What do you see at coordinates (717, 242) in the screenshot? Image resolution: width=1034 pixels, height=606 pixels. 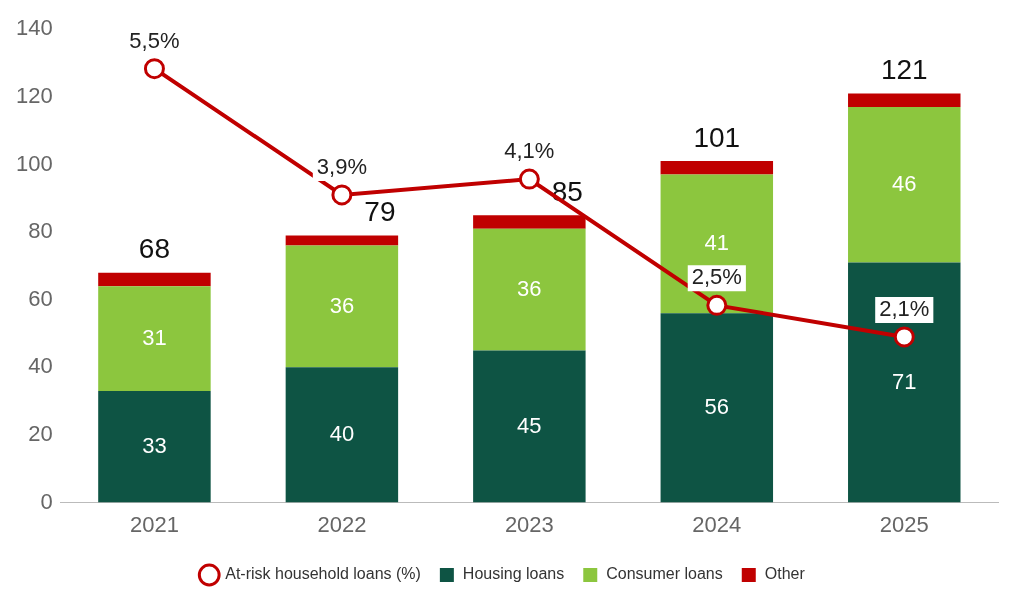 I see `data-label: 41` at bounding box center [717, 242].